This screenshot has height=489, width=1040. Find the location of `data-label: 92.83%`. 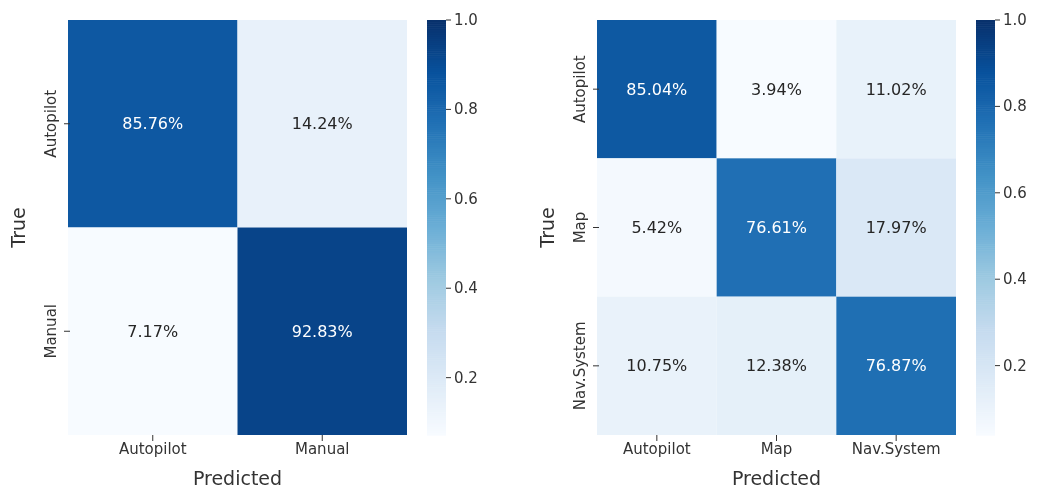

data-label: 92.83% is located at coordinates (322, 331).